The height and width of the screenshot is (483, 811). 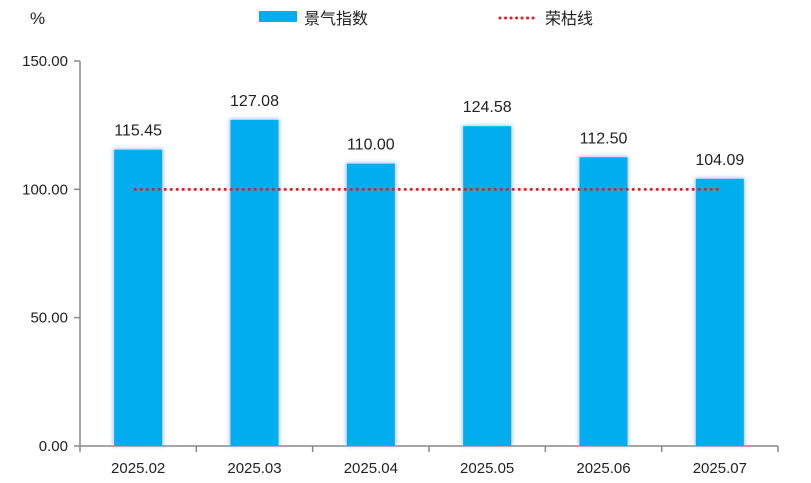 I want to click on x-tick-label: 2025.03, so click(x=254, y=468).